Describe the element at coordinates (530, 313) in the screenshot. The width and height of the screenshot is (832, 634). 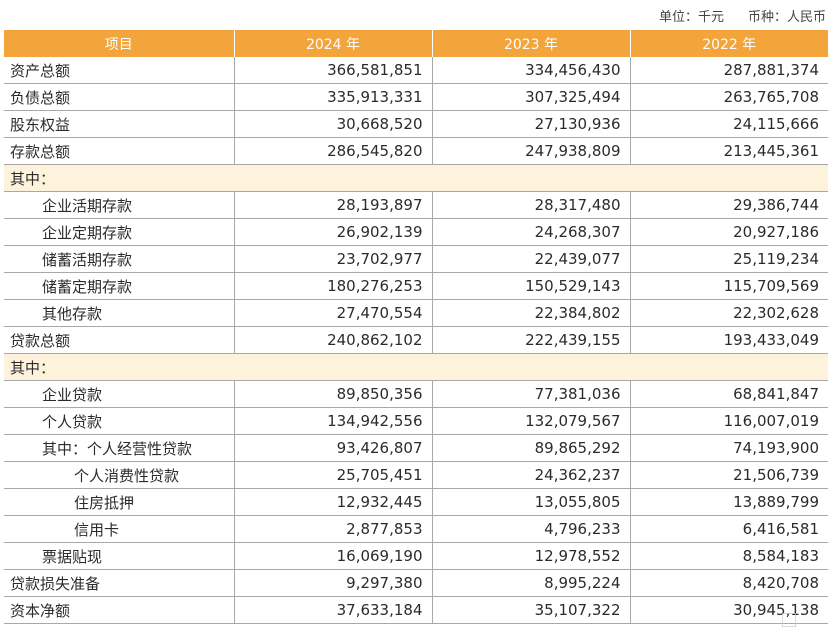
I see `value-2023: 22,384,802` at that location.